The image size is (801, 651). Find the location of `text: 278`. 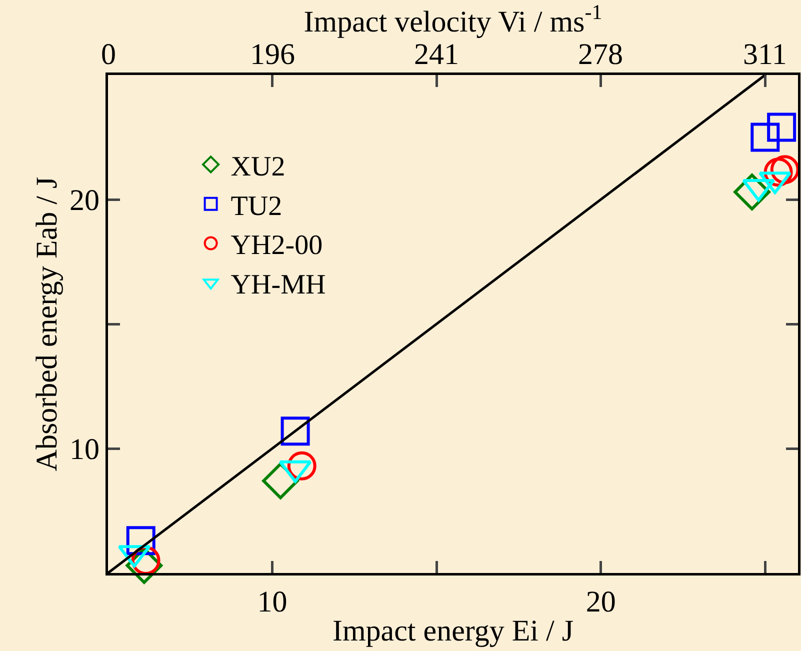

text: 278 is located at coordinates (600, 54).